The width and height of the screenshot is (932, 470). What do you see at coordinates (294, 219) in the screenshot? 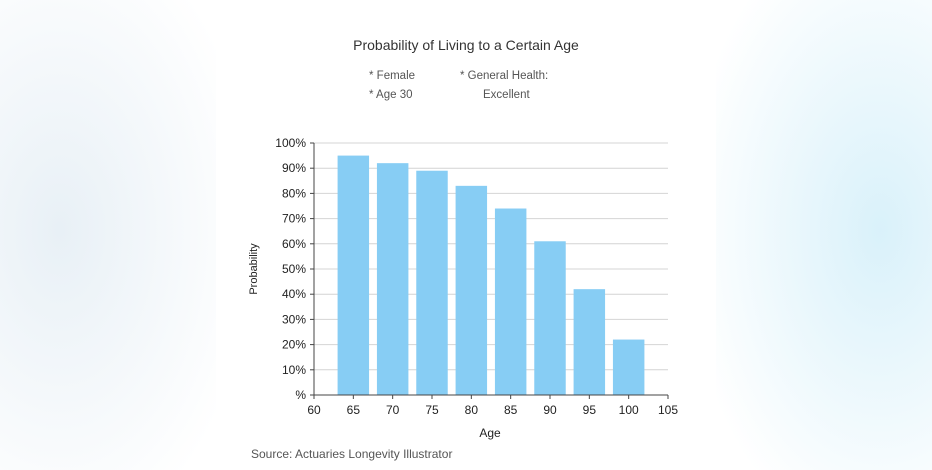
I see `y-tick-label: 70%` at bounding box center [294, 219].